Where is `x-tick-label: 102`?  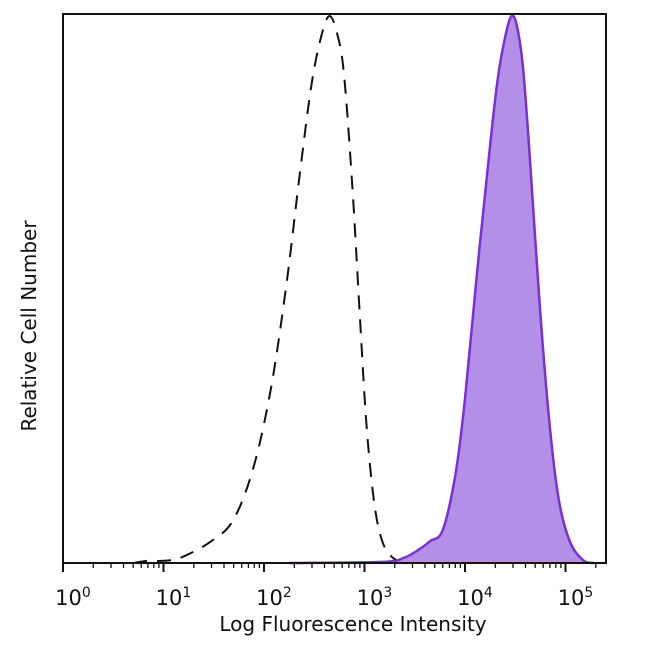 x-tick-label: 102 is located at coordinates (274, 597).